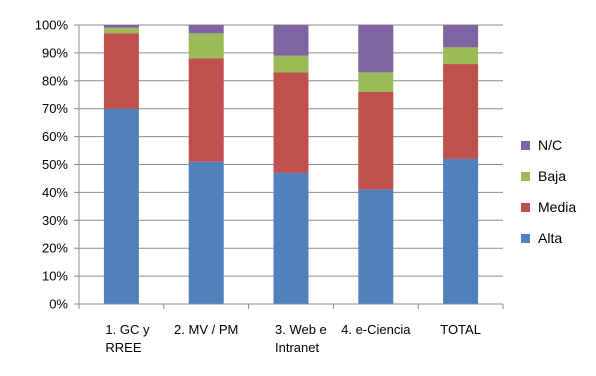 The width and height of the screenshot is (596, 376). Describe the element at coordinates (55, 136) in the screenshot. I see `y-tick-label: 60%` at that location.